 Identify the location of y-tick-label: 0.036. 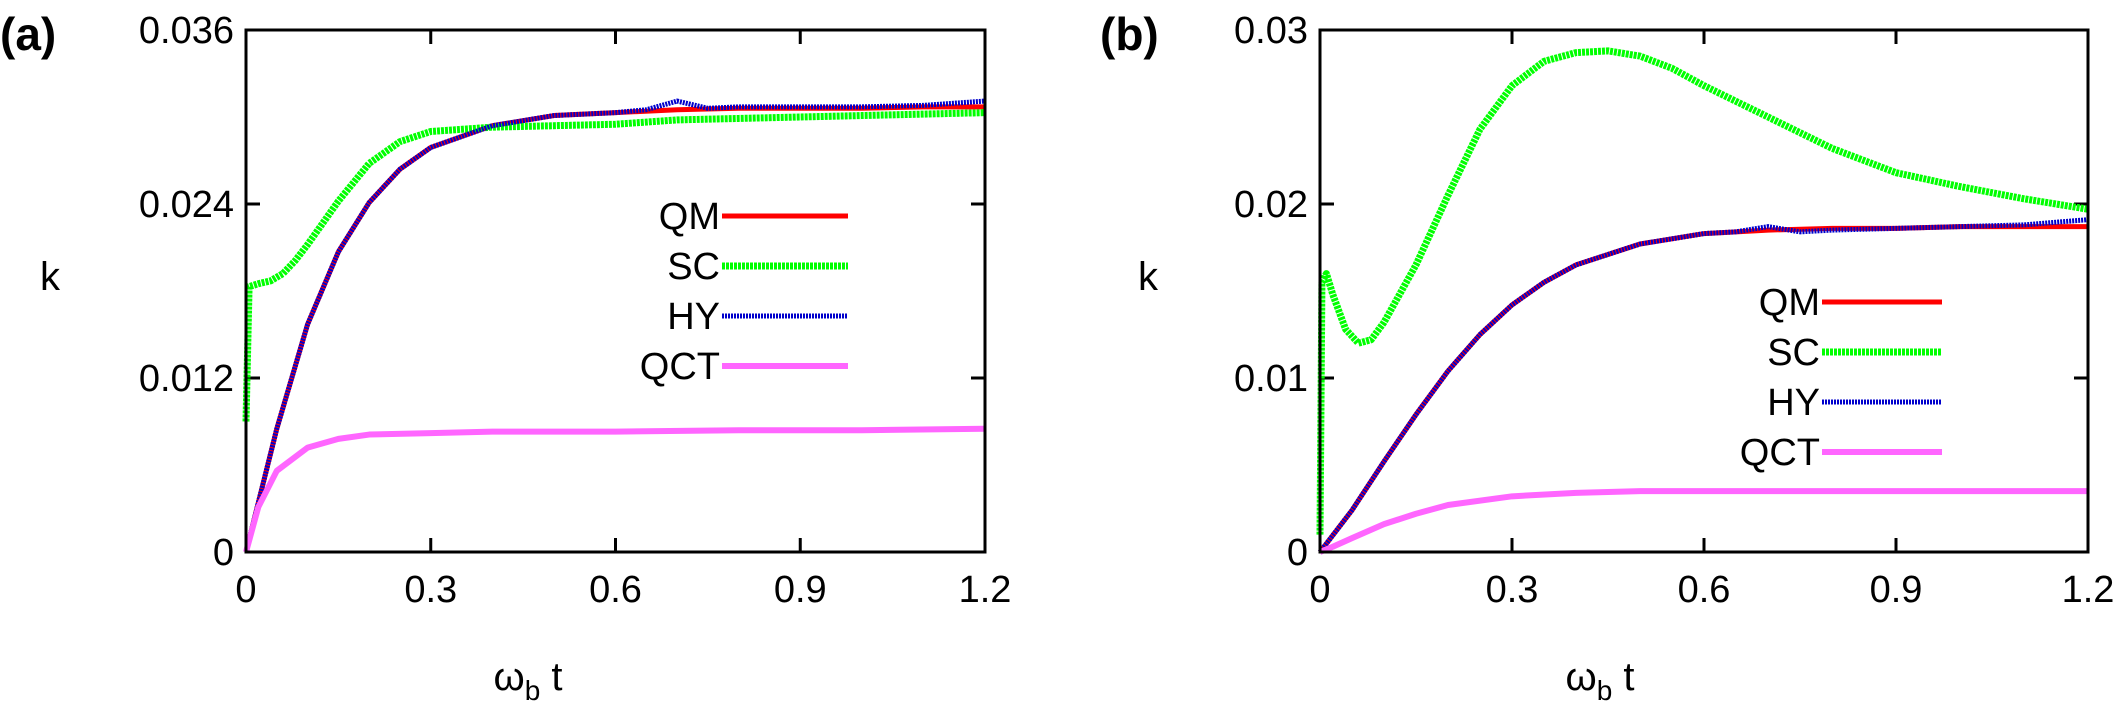
(186, 31).